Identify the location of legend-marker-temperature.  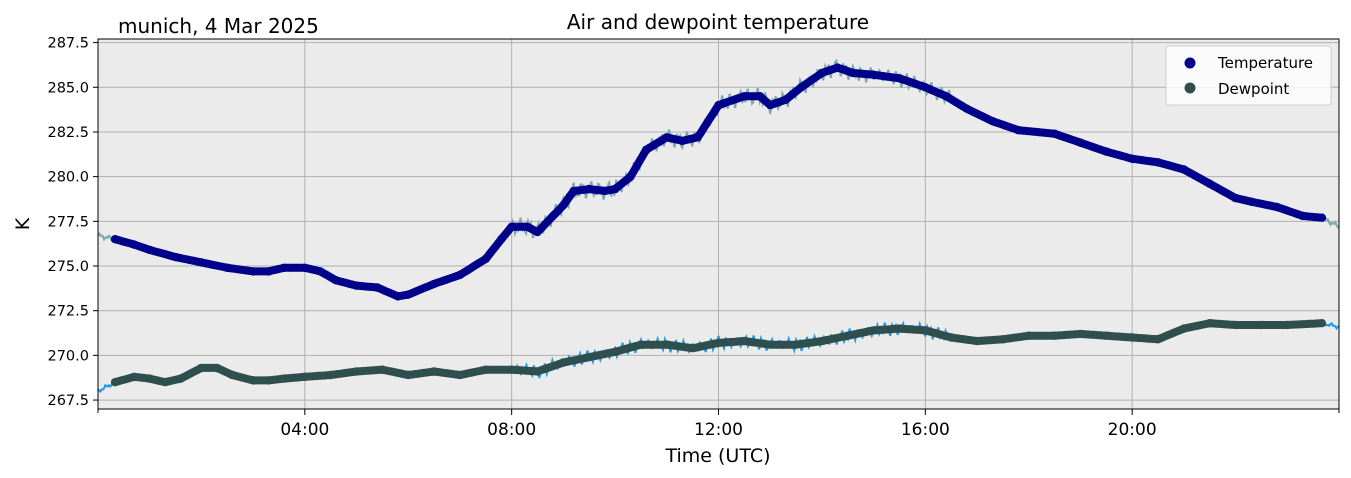
(1190, 63).